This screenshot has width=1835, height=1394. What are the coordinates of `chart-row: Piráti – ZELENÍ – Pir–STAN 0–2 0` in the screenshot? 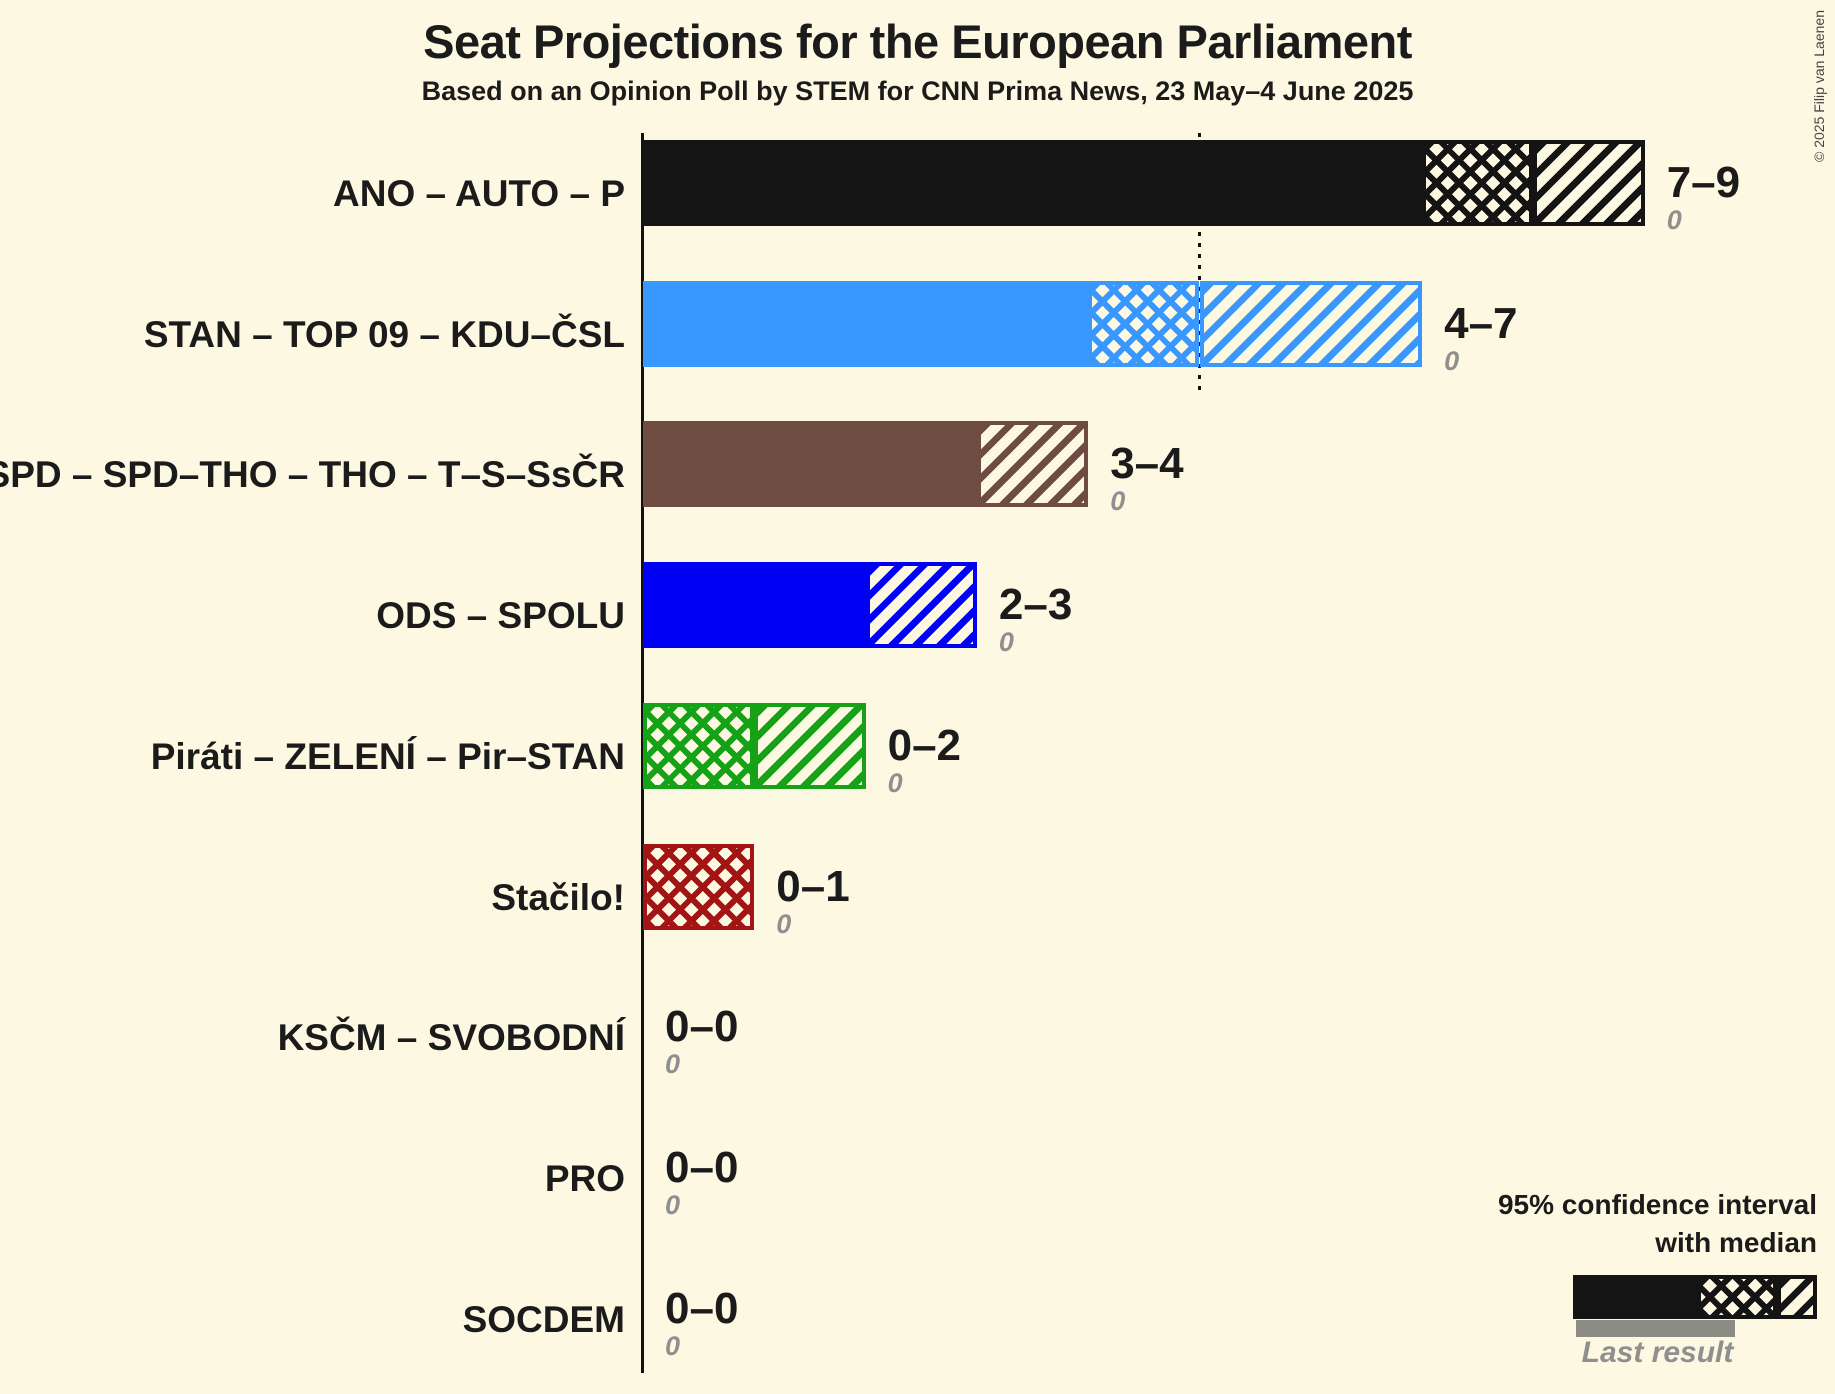 It's located at (917, 766).